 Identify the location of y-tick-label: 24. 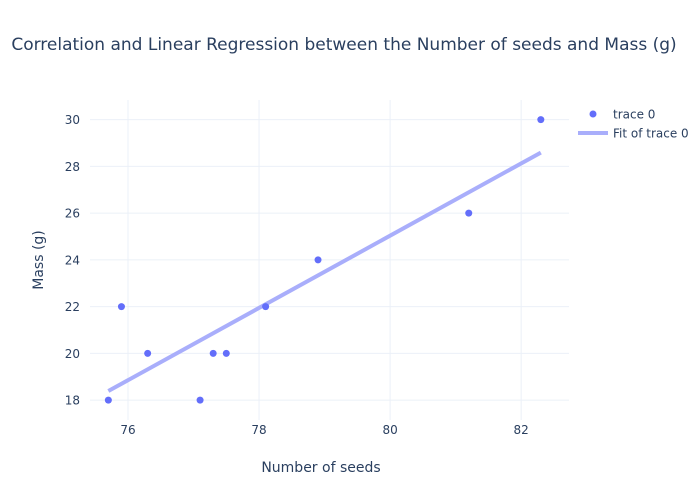
(72, 260).